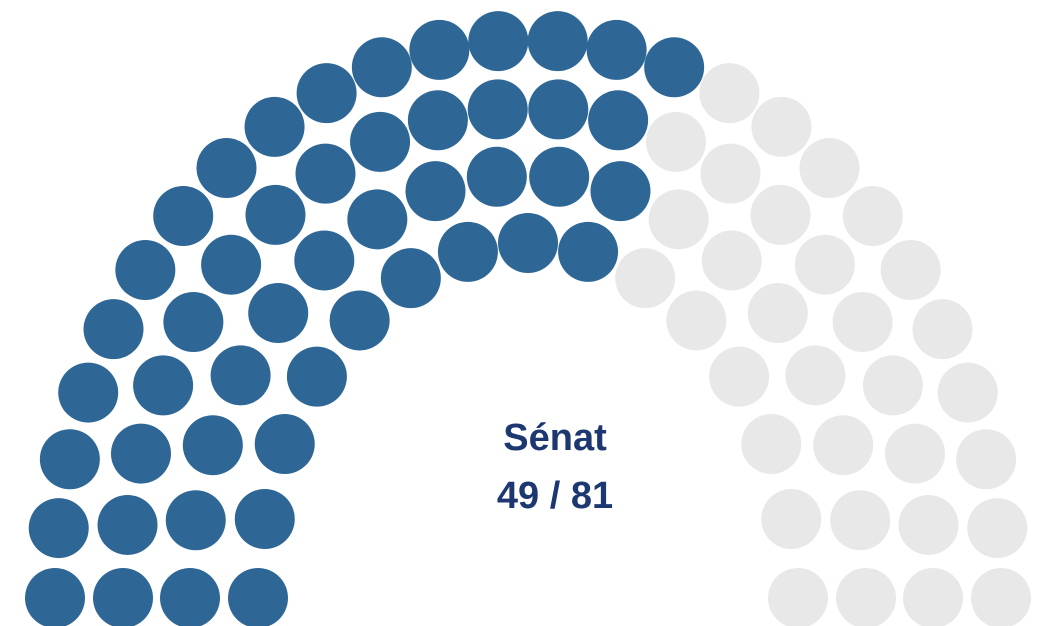 Image resolution: width=1058 pixels, height=626 pixels. What do you see at coordinates (555, 496) in the screenshot?
I see `seat-count-label: 49 / 81` at bounding box center [555, 496].